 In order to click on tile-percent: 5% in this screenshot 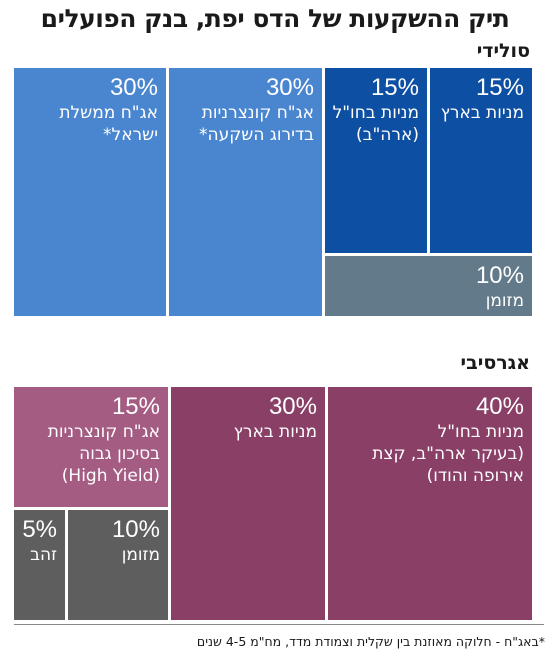, I will do `click(39, 529)`.